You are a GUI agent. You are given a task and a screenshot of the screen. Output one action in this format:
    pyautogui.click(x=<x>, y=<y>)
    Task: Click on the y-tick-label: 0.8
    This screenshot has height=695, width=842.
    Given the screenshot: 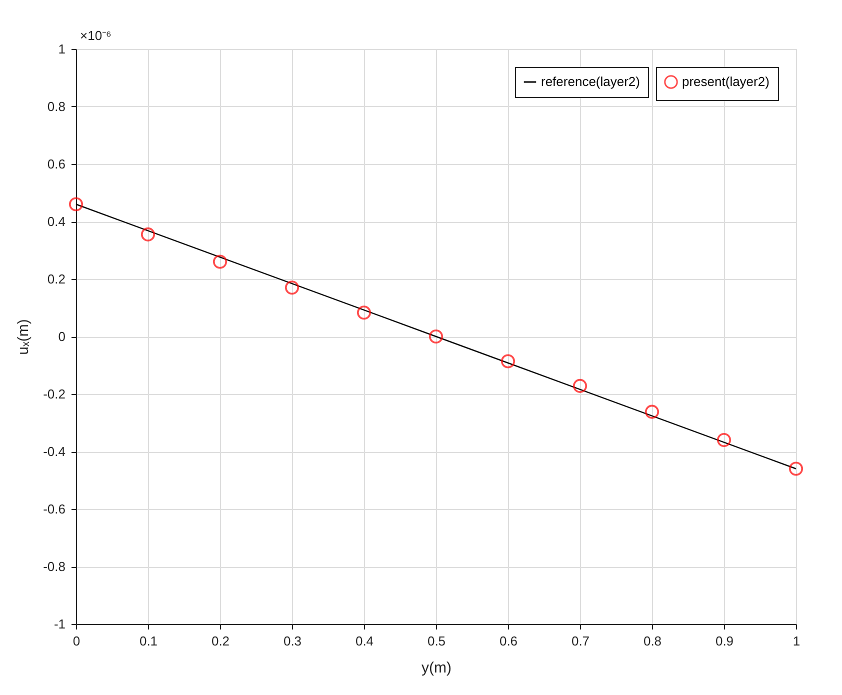 What is the action you would take?
    pyautogui.click(x=56, y=106)
    